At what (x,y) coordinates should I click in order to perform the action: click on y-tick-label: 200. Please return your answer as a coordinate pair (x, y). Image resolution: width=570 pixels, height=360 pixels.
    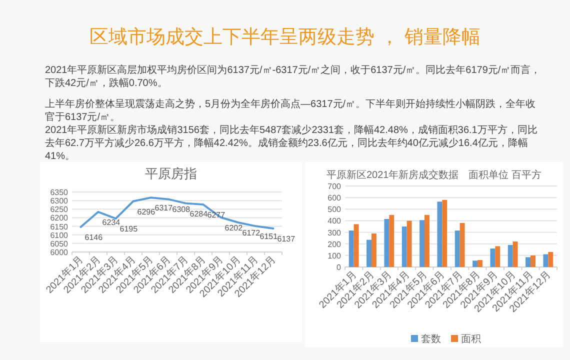
    Looking at the image, I should click on (335, 244).